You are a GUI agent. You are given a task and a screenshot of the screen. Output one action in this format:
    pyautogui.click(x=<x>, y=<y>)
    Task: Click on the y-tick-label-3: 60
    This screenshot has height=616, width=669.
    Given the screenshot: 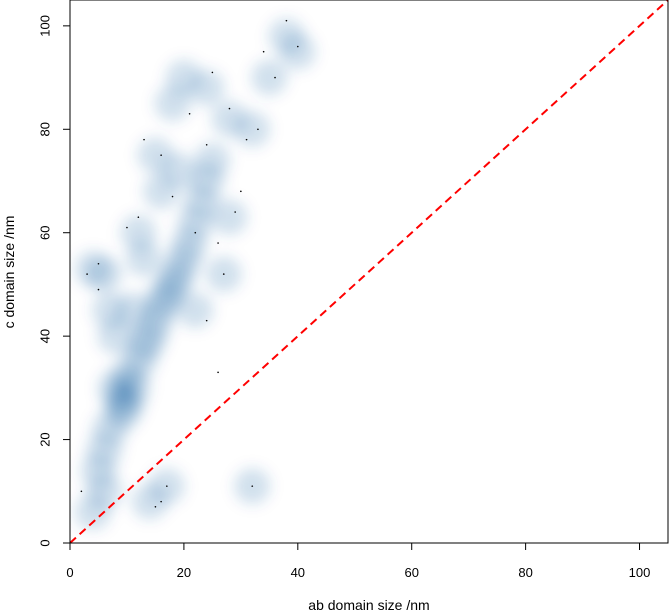 What is the action you would take?
    pyautogui.click(x=44, y=232)
    